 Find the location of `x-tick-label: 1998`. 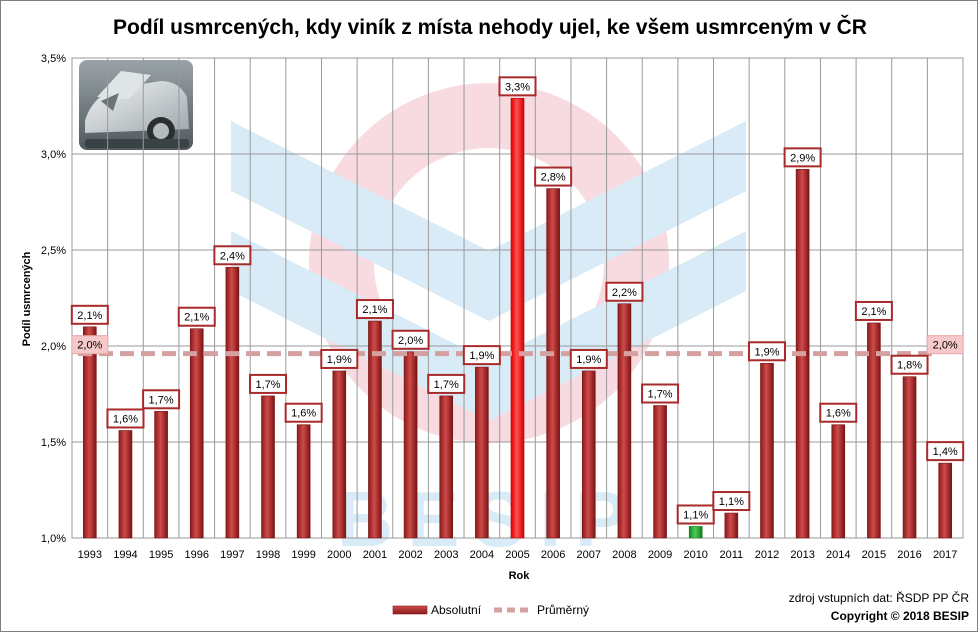

x-tick-label: 1998 is located at coordinates (268, 555).